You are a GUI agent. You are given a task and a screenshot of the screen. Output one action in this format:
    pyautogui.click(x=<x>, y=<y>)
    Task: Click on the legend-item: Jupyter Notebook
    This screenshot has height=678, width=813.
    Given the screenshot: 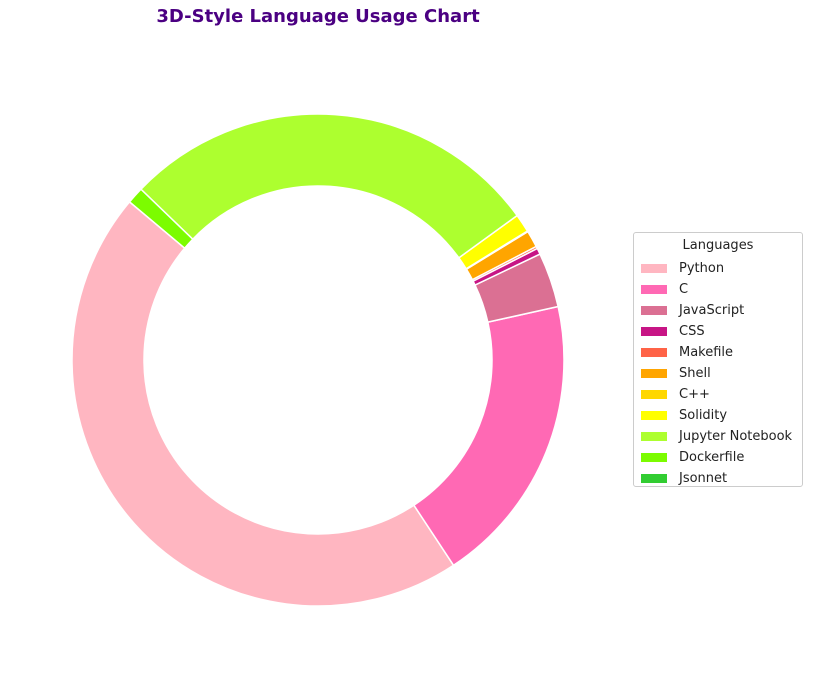 What is the action you would take?
    pyautogui.click(x=718, y=436)
    